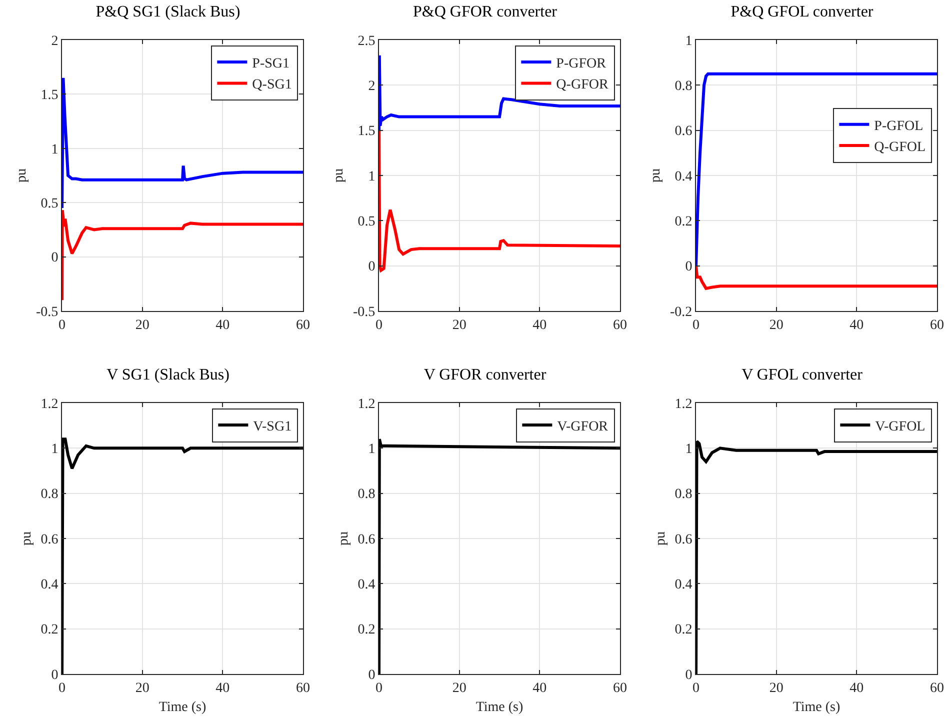 The height and width of the screenshot is (726, 952). What do you see at coordinates (485, 12) in the screenshot?
I see `chart-title: P&Q GFOR converter` at bounding box center [485, 12].